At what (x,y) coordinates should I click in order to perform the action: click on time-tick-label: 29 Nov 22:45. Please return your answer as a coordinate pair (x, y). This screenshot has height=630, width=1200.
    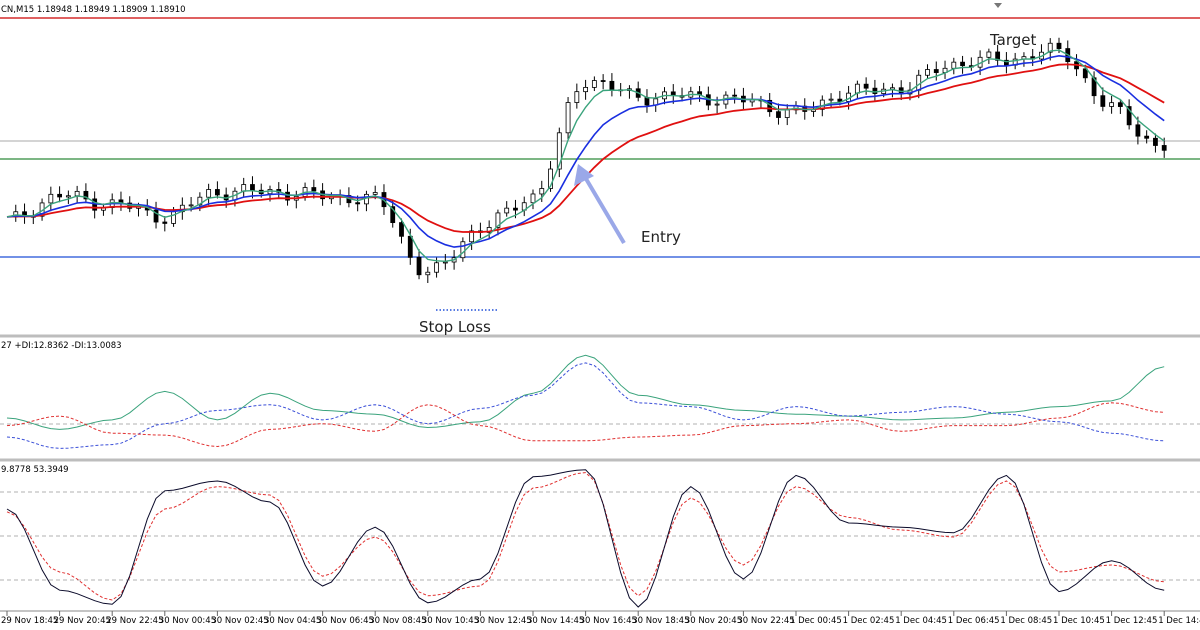
    Looking at the image, I should click on (134, 621).